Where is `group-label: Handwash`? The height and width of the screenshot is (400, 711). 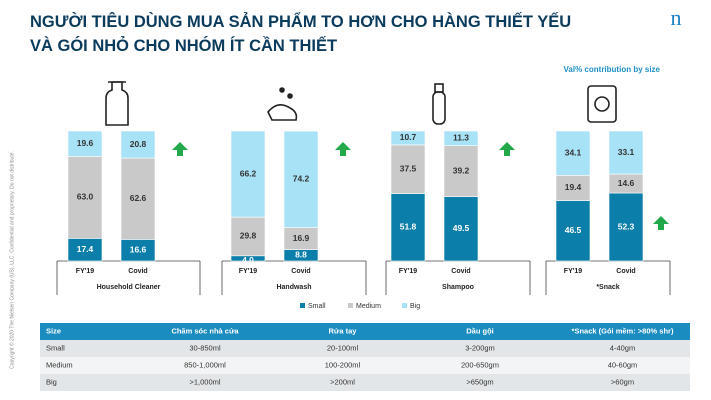 group-label: Handwash is located at coordinates (293, 287).